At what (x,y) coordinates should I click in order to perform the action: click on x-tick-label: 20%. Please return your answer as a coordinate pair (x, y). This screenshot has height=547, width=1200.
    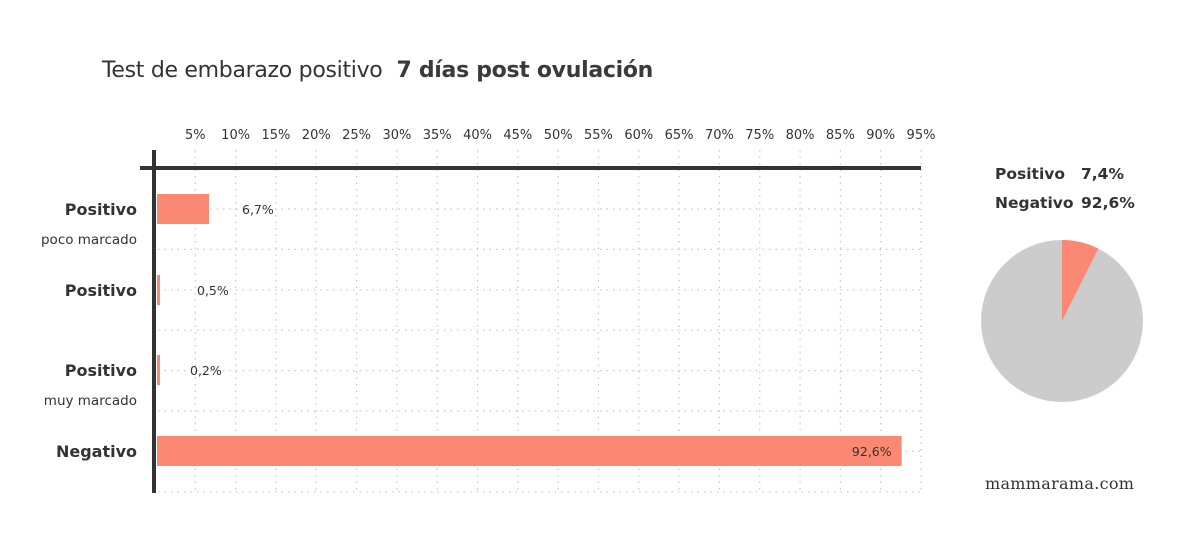
    Looking at the image, I should click on (316, 135).